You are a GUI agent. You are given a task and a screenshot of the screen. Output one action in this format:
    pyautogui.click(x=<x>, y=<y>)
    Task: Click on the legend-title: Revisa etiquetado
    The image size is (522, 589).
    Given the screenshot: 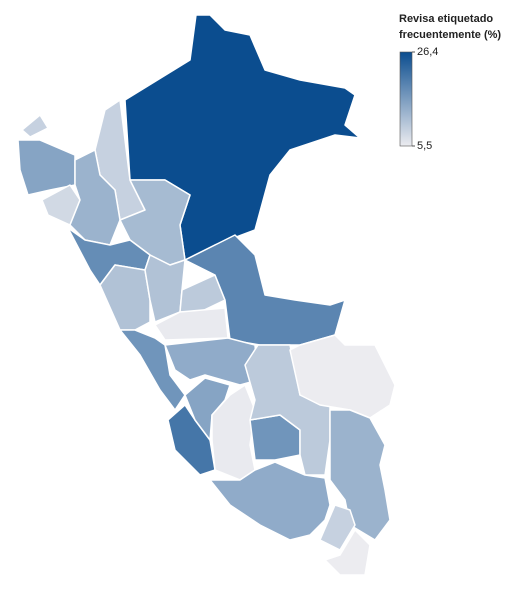 What is the action you would take?
    pyautogui.click(x=446, y=19)
    